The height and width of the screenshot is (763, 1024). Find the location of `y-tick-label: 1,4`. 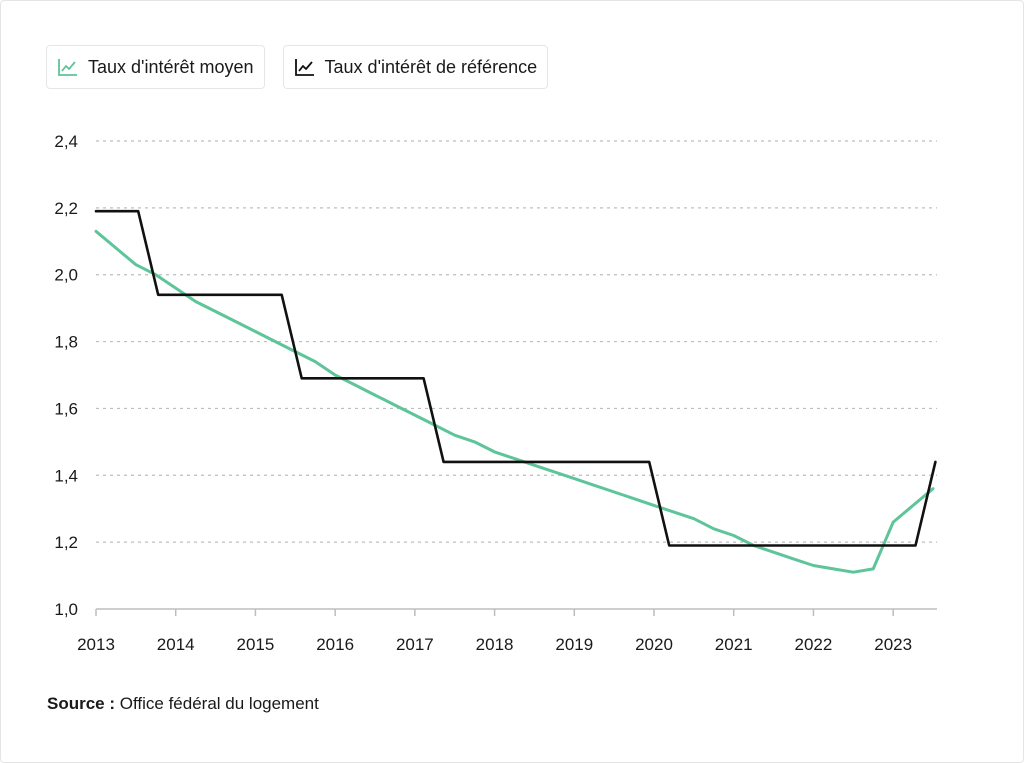

y-tick-label: 1,4 is located at coordinates (66, 475).